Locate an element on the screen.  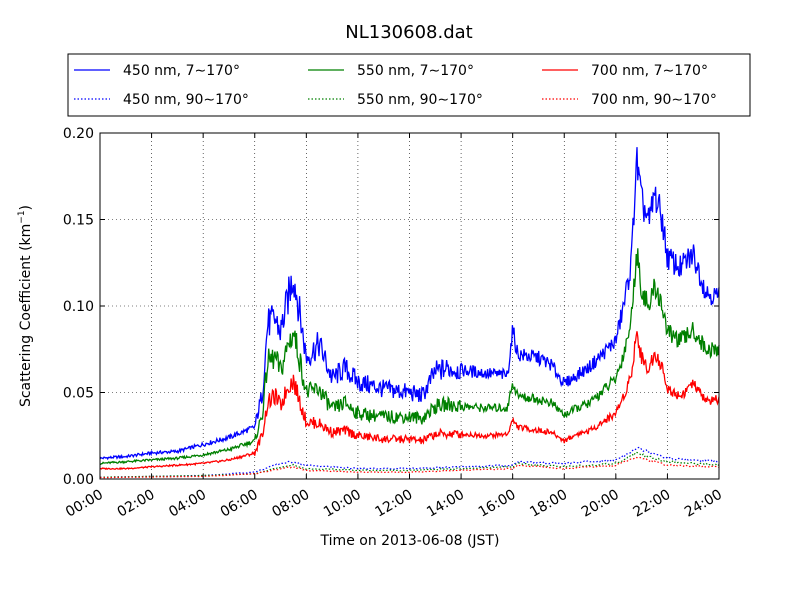
legend-label: 450 nm, 7∼170° is located at coordinates (181, 71).